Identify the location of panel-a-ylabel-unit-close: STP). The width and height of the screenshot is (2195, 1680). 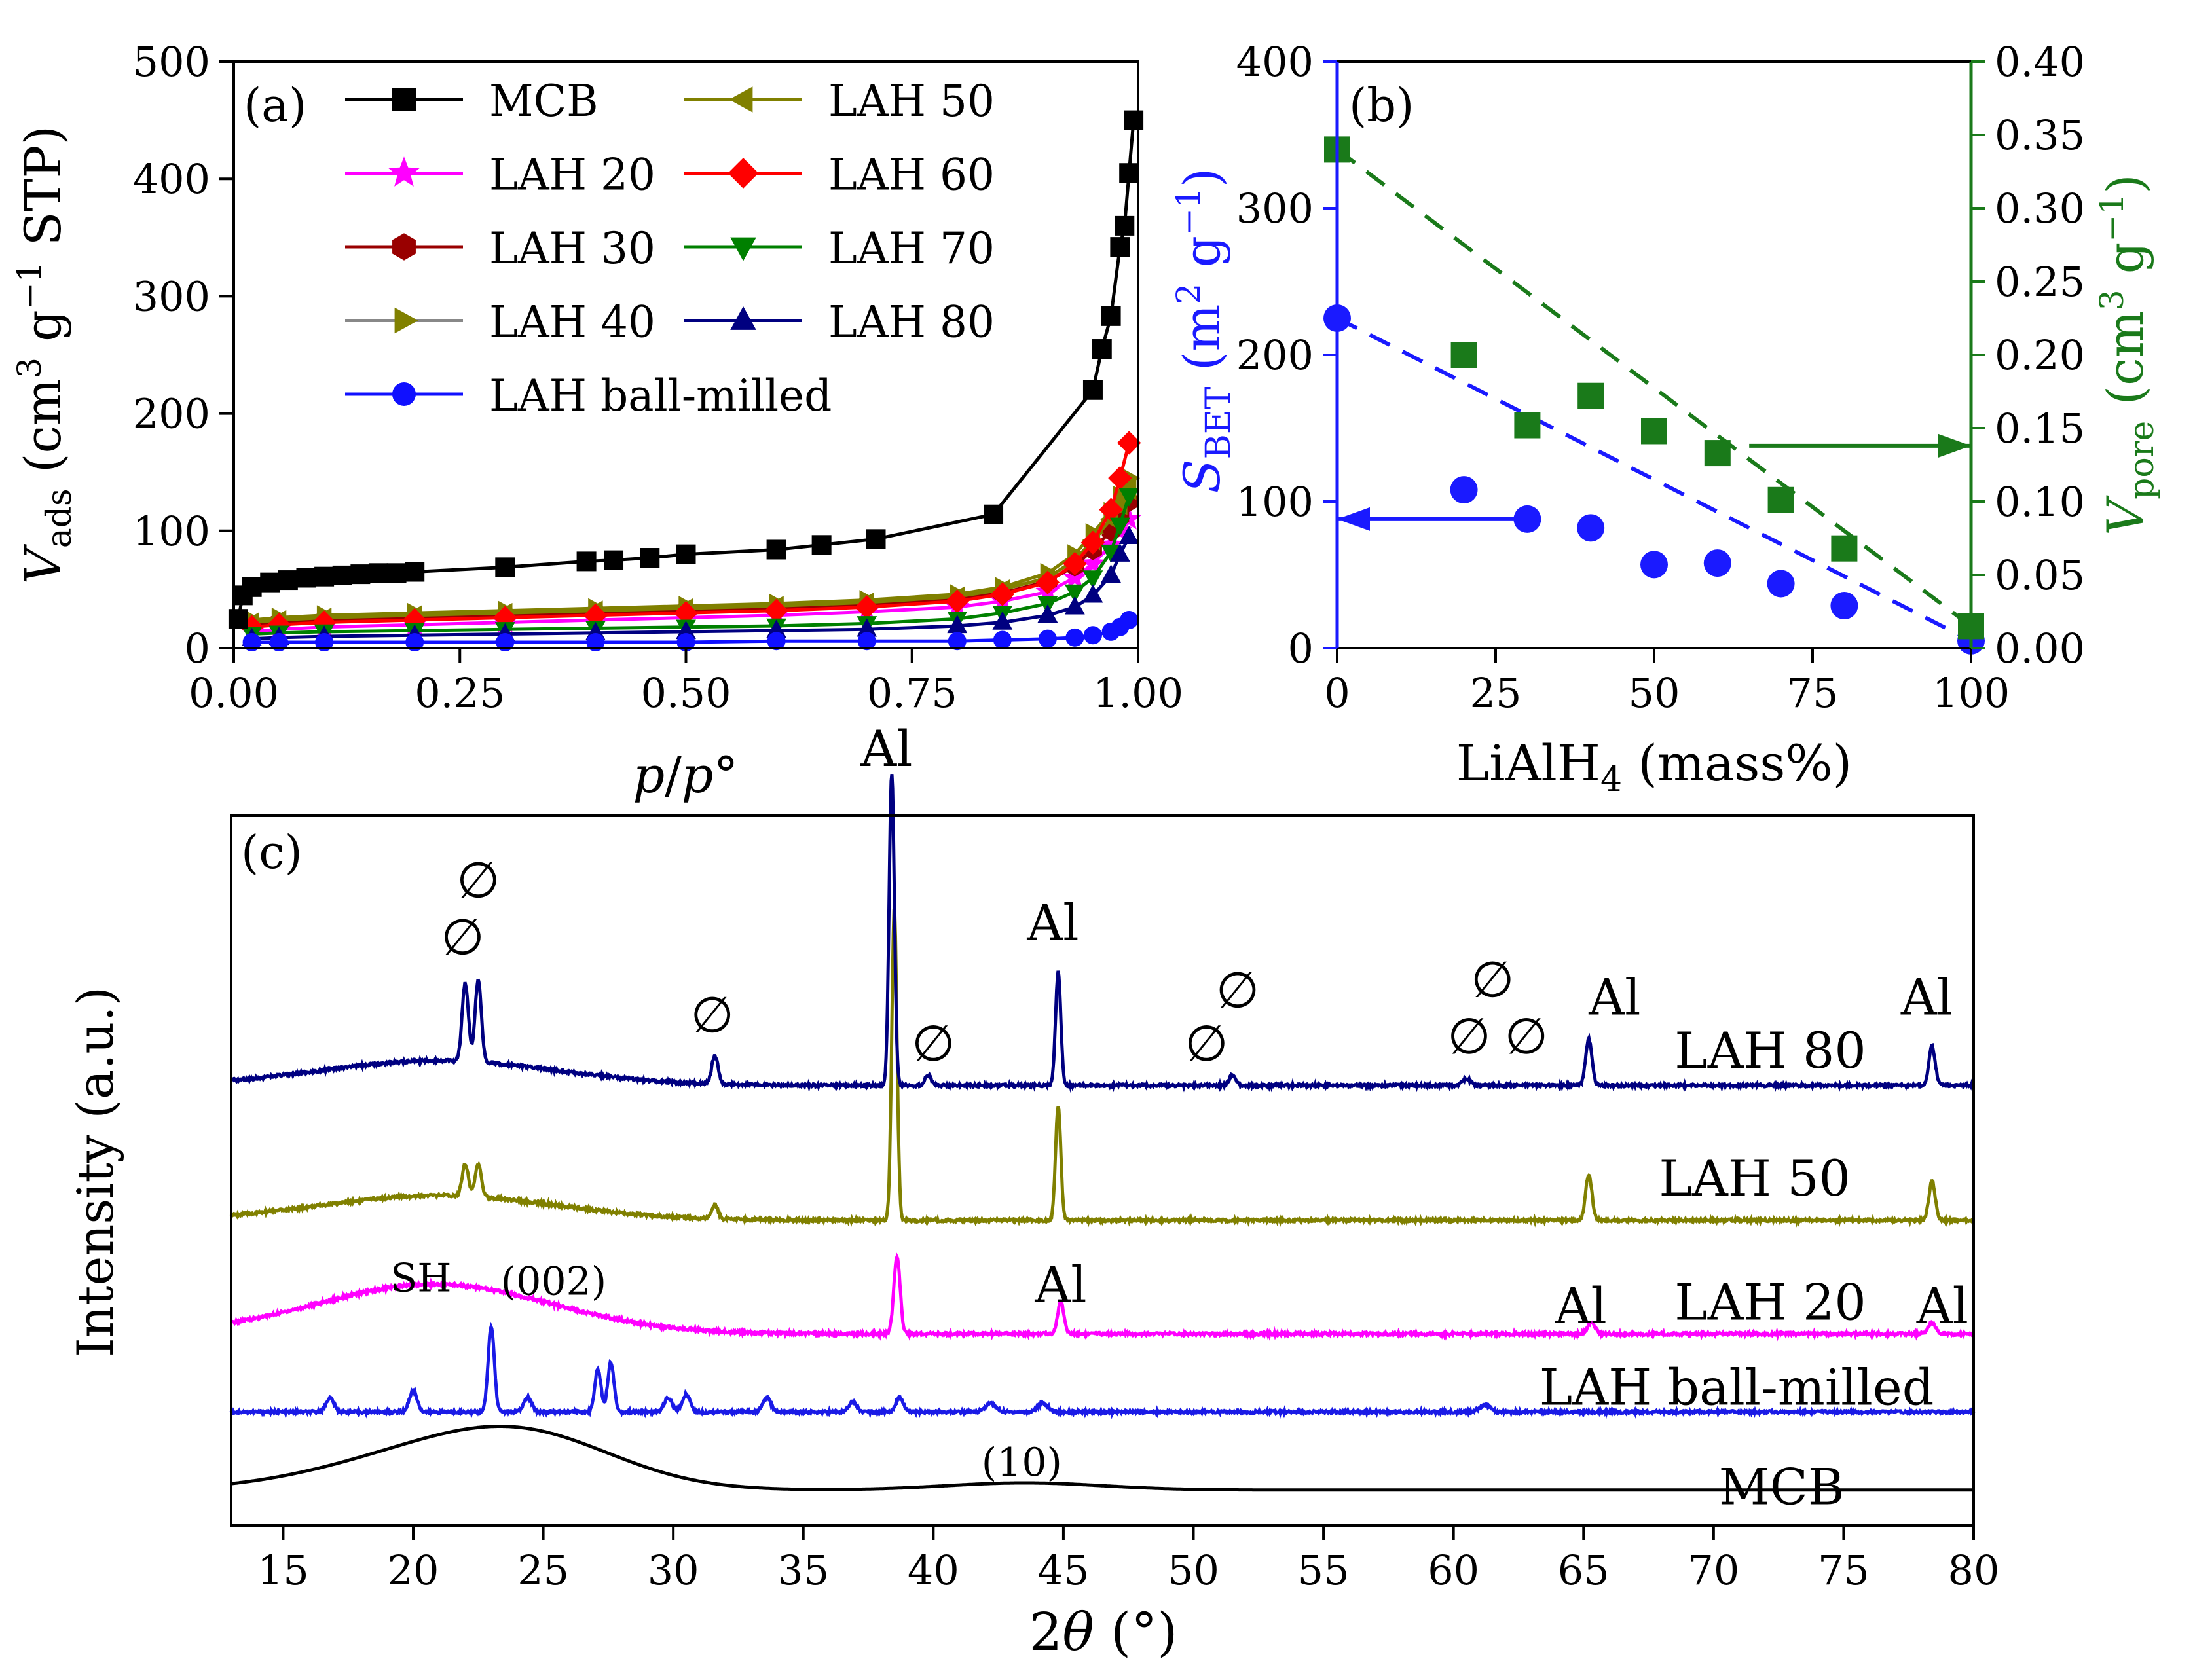
(43, 194).